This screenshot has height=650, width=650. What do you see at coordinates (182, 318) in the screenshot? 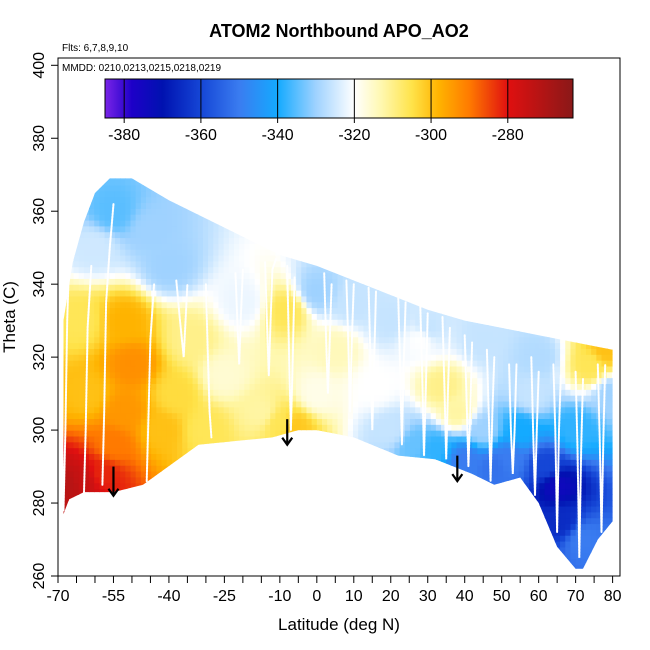
I see `flight-track` at bounding box center [182, 318].